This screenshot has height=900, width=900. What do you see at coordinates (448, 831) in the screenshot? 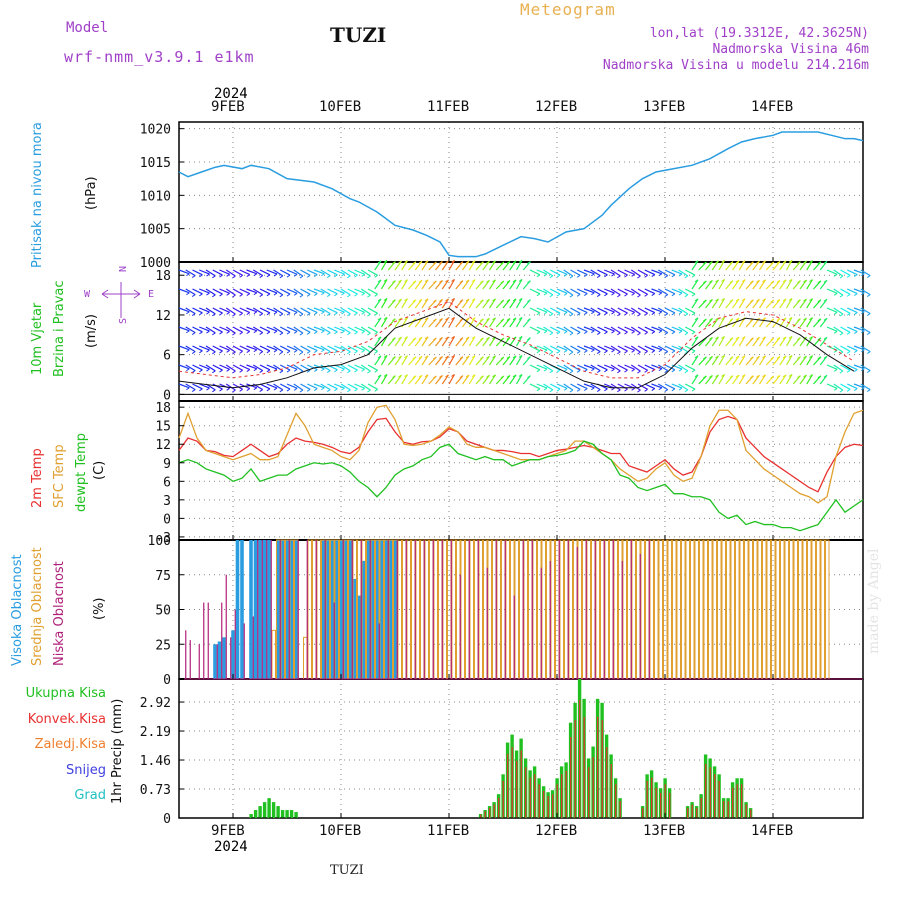
I see `bottom-day-label: 11FEB` at bounding box center [448, 831].